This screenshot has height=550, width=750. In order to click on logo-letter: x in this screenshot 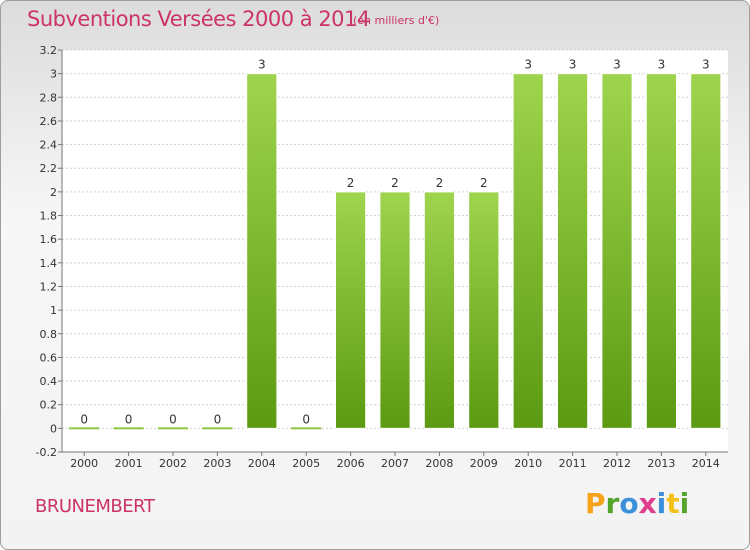, I will do `click(647, 503)`.